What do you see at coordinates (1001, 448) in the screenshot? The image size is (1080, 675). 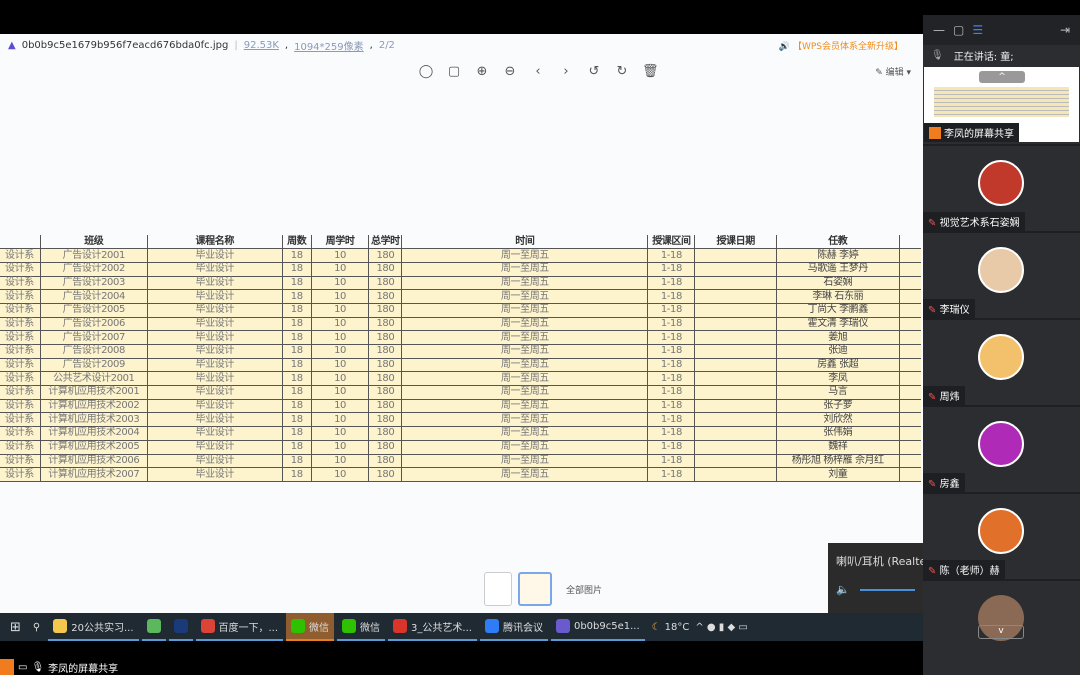 I see `participant-tile: ✎ 房鑫` at bounding box center [1001, 448].